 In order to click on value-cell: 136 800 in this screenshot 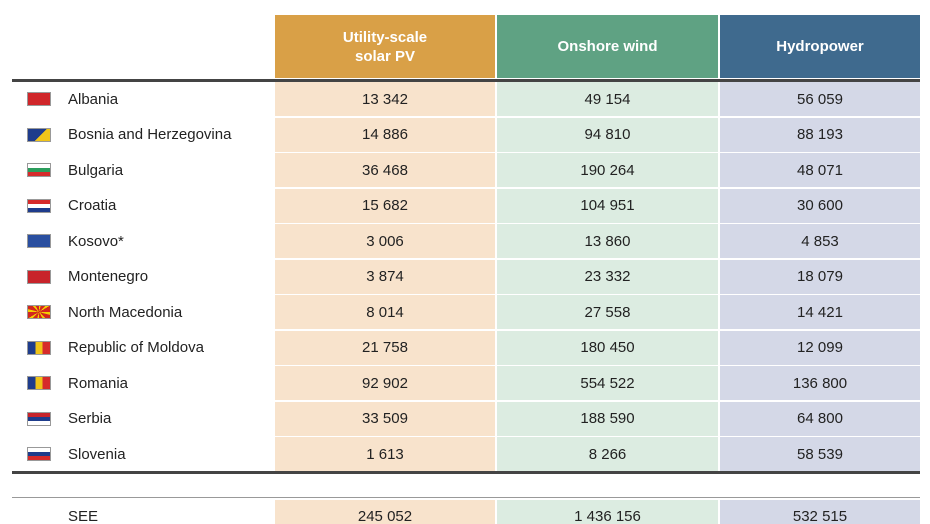, I will do `click(820, 383)`.